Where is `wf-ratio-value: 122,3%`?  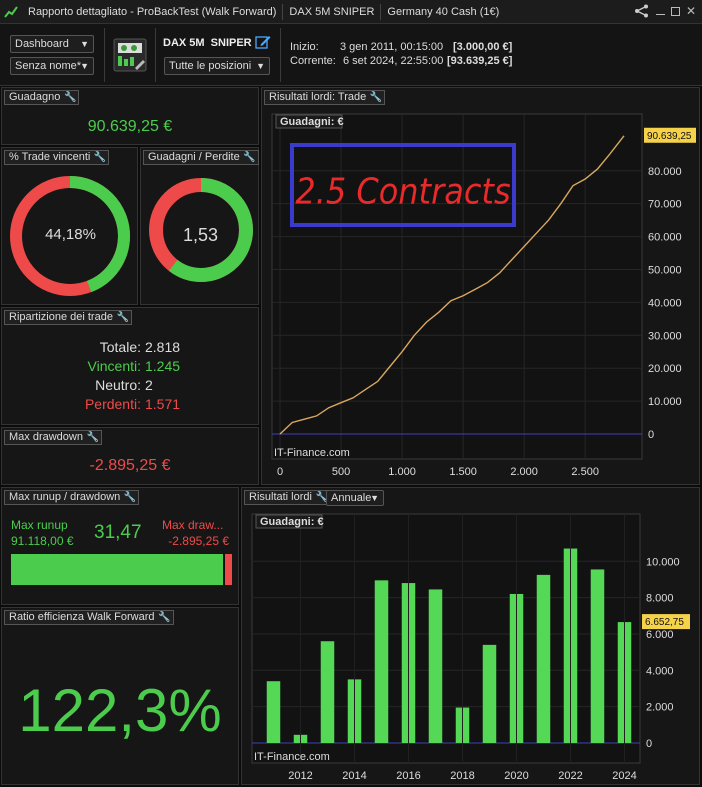 wf-ratio-value: 122,3% is located at coordinates (120, 710).